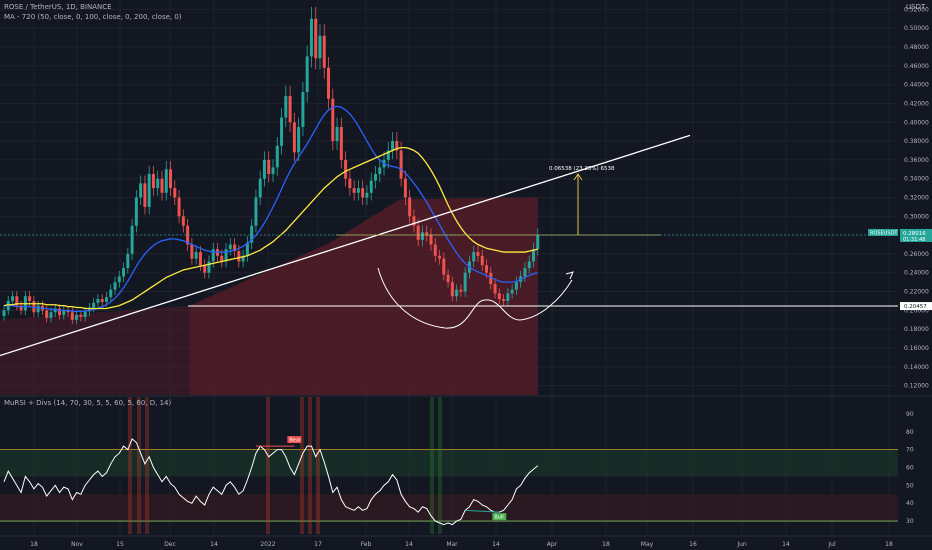  I want to click on price-tick-7: 0.38000, so click(916, 141).